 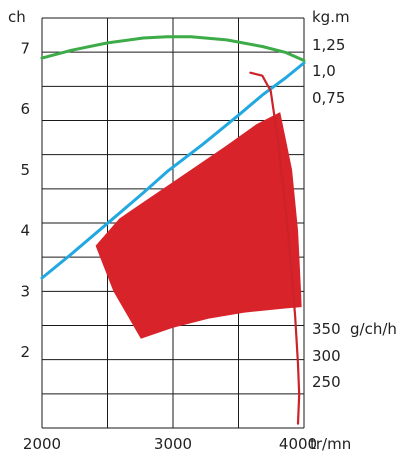 I want to click on right-axis-consumption-unit: g/ch/h, so click(x=373, y=329).